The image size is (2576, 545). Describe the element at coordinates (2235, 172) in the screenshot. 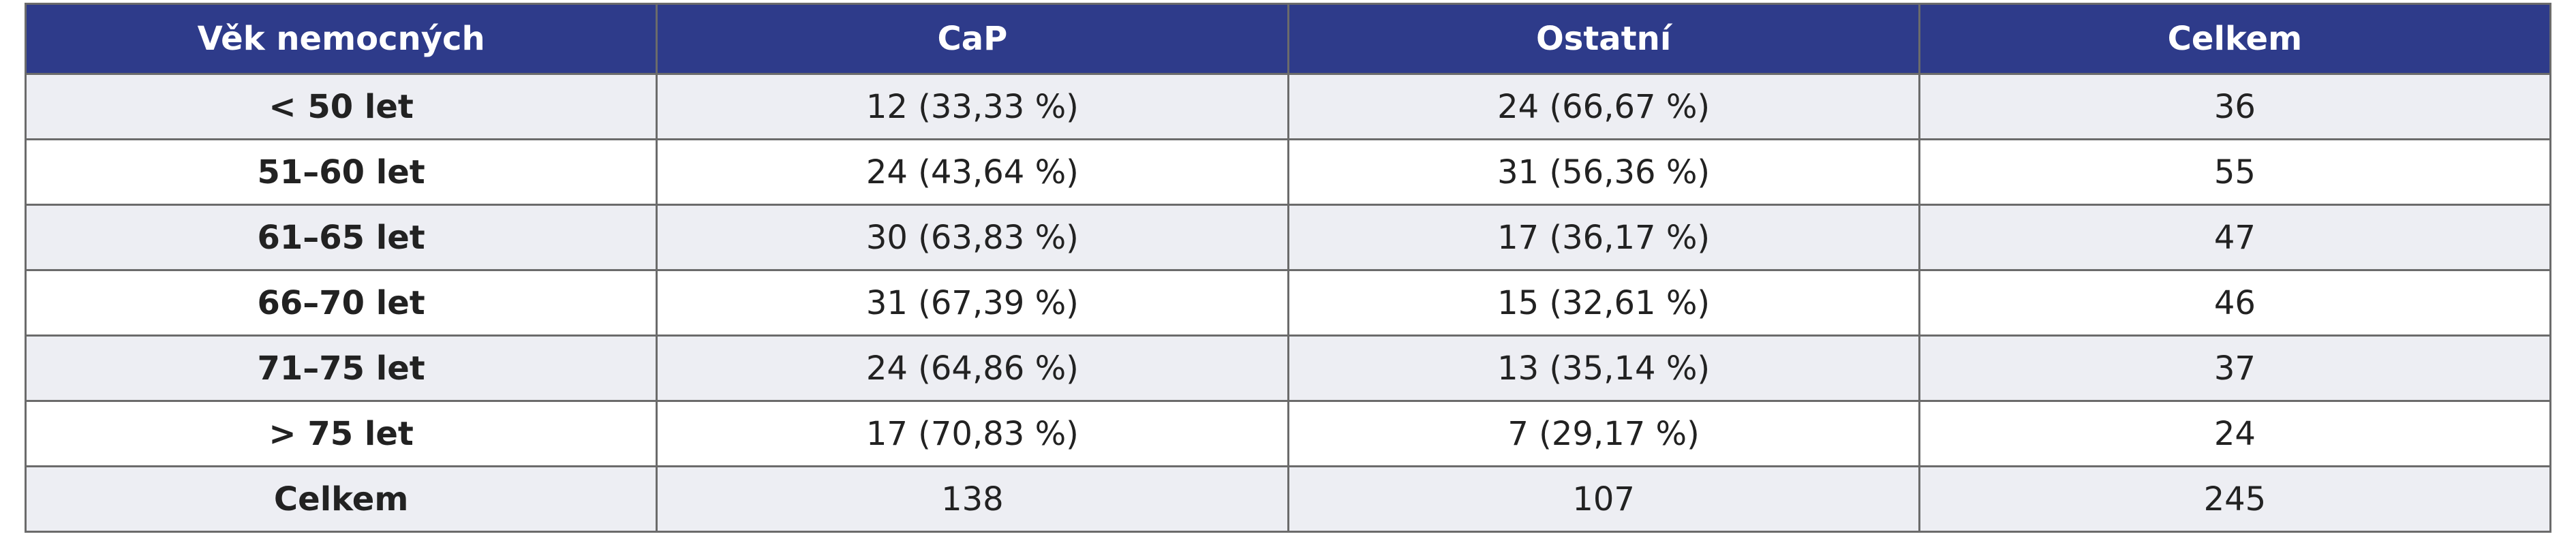

I see `table-cell: 55` at that location.